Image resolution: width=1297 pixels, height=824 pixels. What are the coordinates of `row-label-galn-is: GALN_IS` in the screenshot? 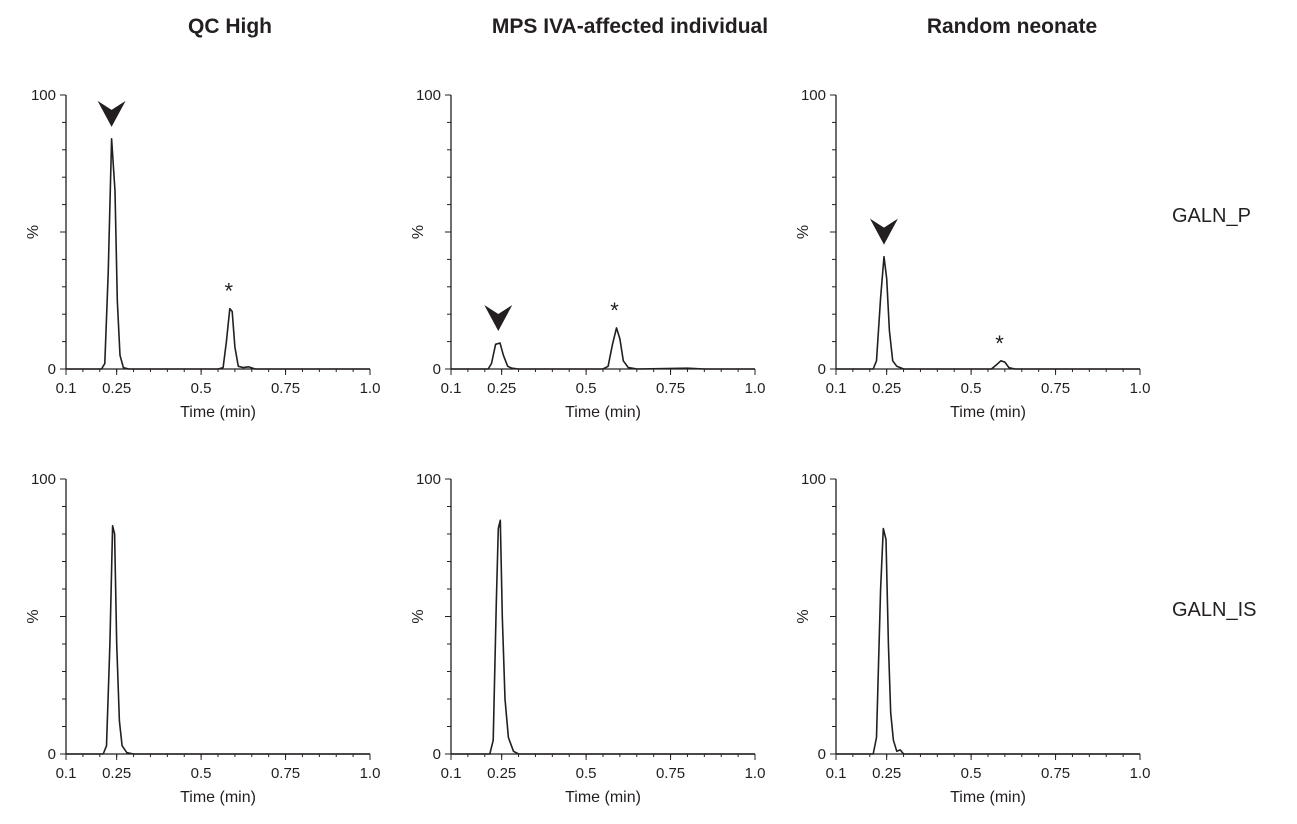 It's located at (1214, 610).